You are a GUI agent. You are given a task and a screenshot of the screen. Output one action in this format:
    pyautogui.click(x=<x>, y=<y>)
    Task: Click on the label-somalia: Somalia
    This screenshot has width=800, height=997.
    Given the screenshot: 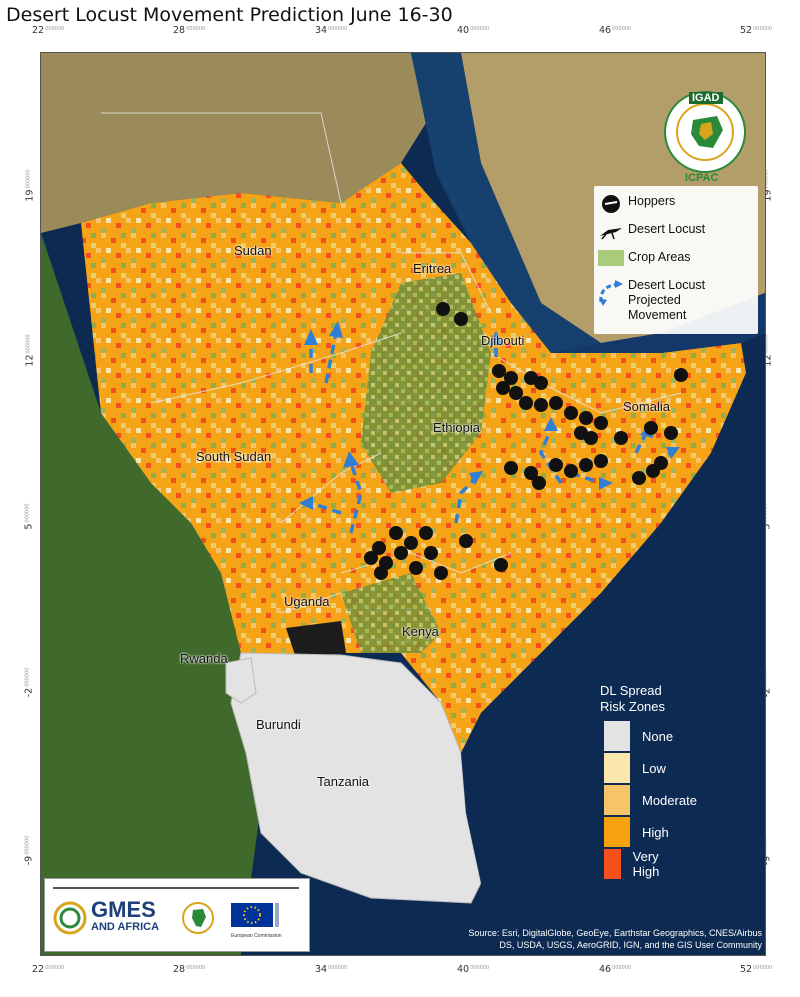 What is the action you would take?
    pyautogui.click(x=646, y=406)
    